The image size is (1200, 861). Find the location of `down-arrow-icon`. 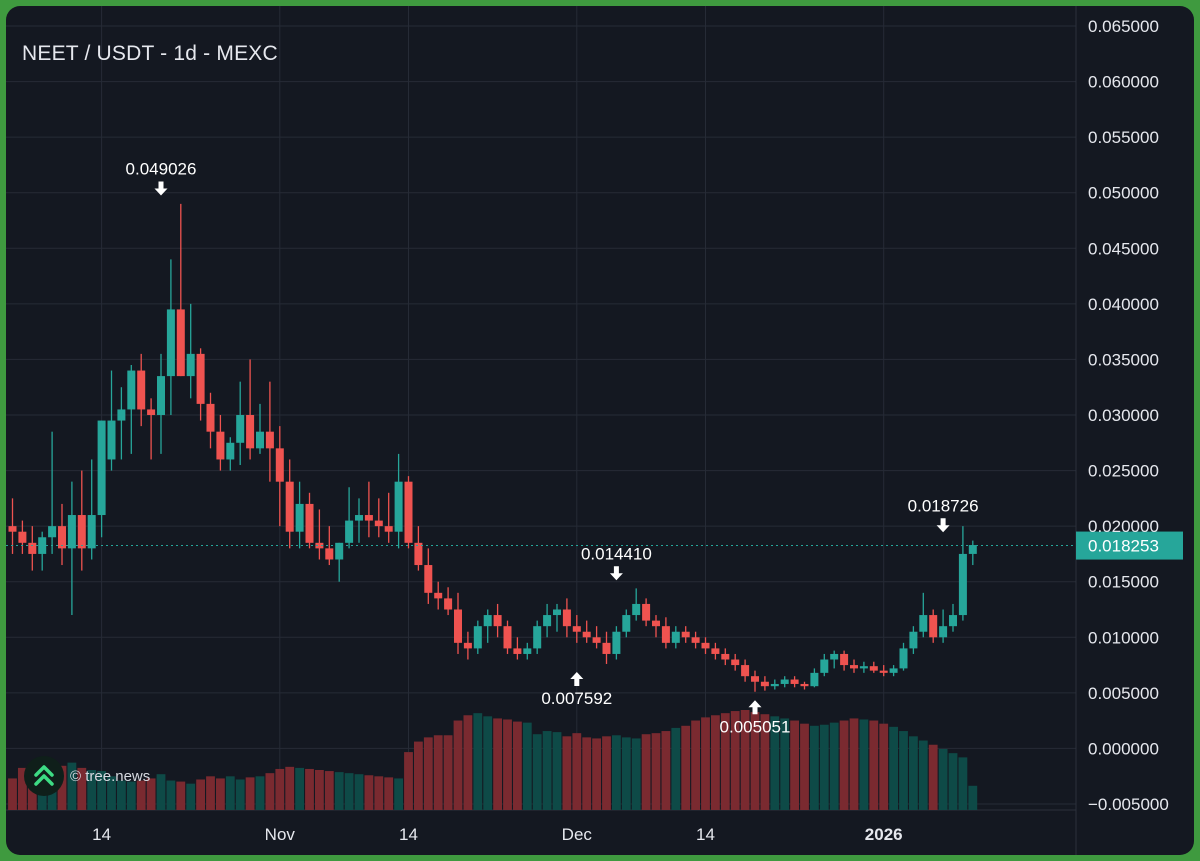

down-arrow-icon is located at coordinates (616, 573).